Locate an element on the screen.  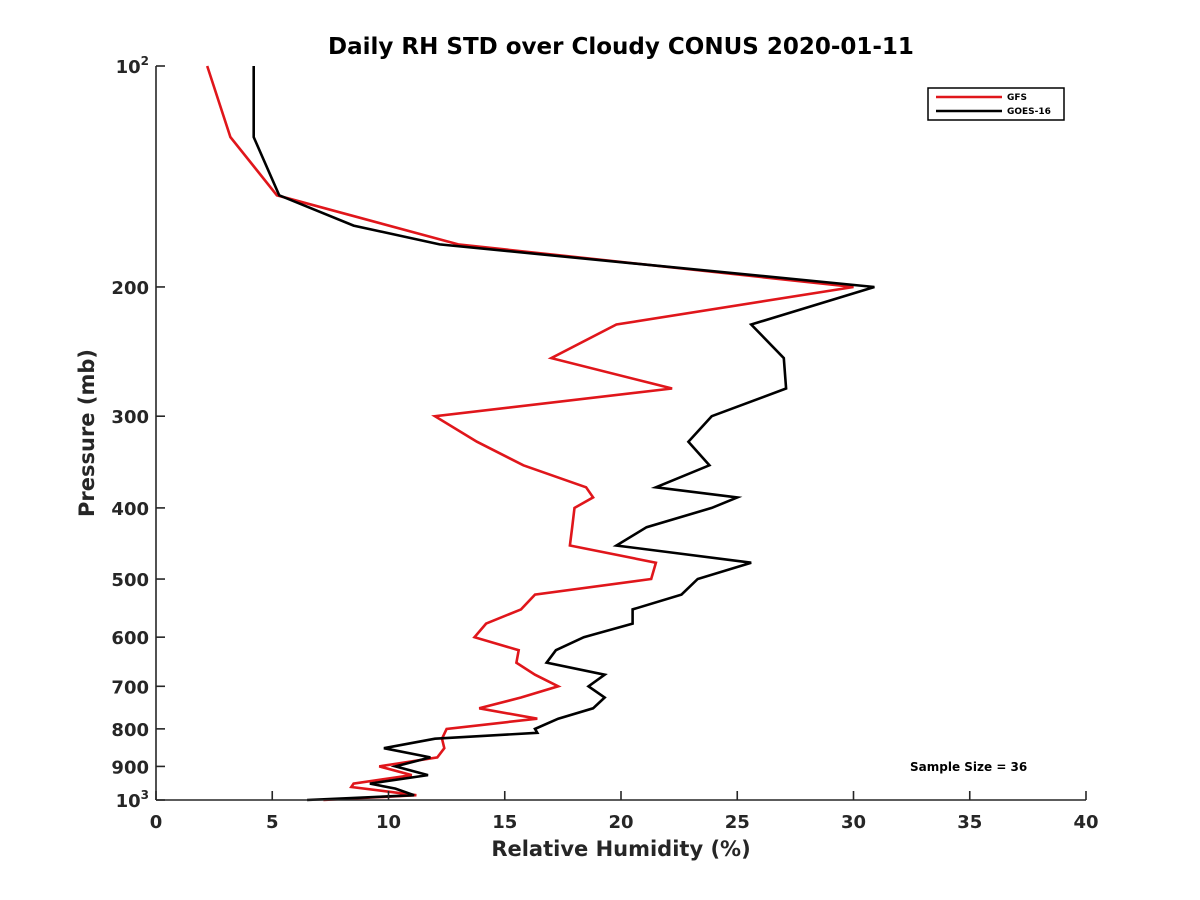
x-tick-label: 10 is located at coordinates (388, 822).